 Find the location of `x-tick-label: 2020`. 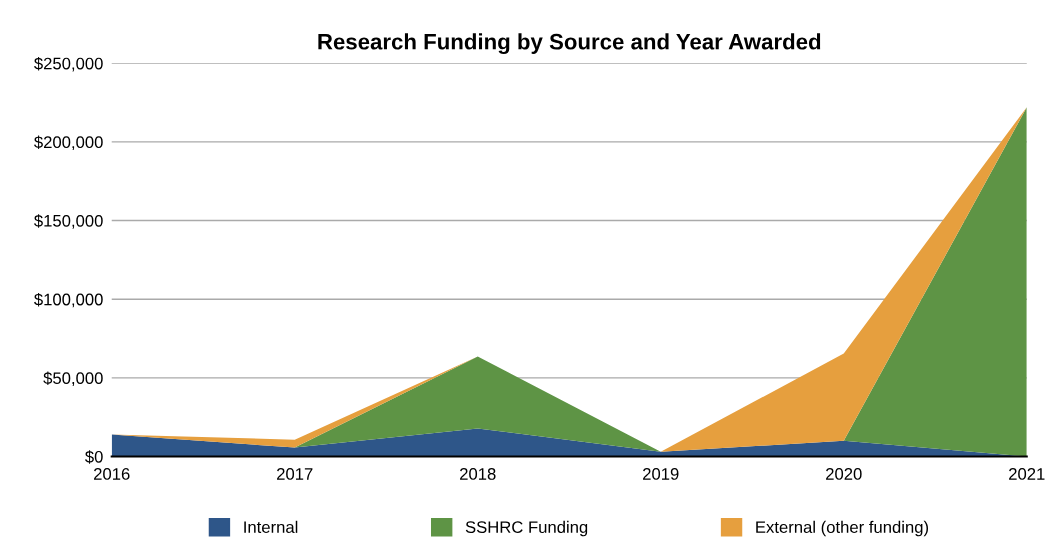

x-tick-label: 2020 is located at coordinates (844, 474).